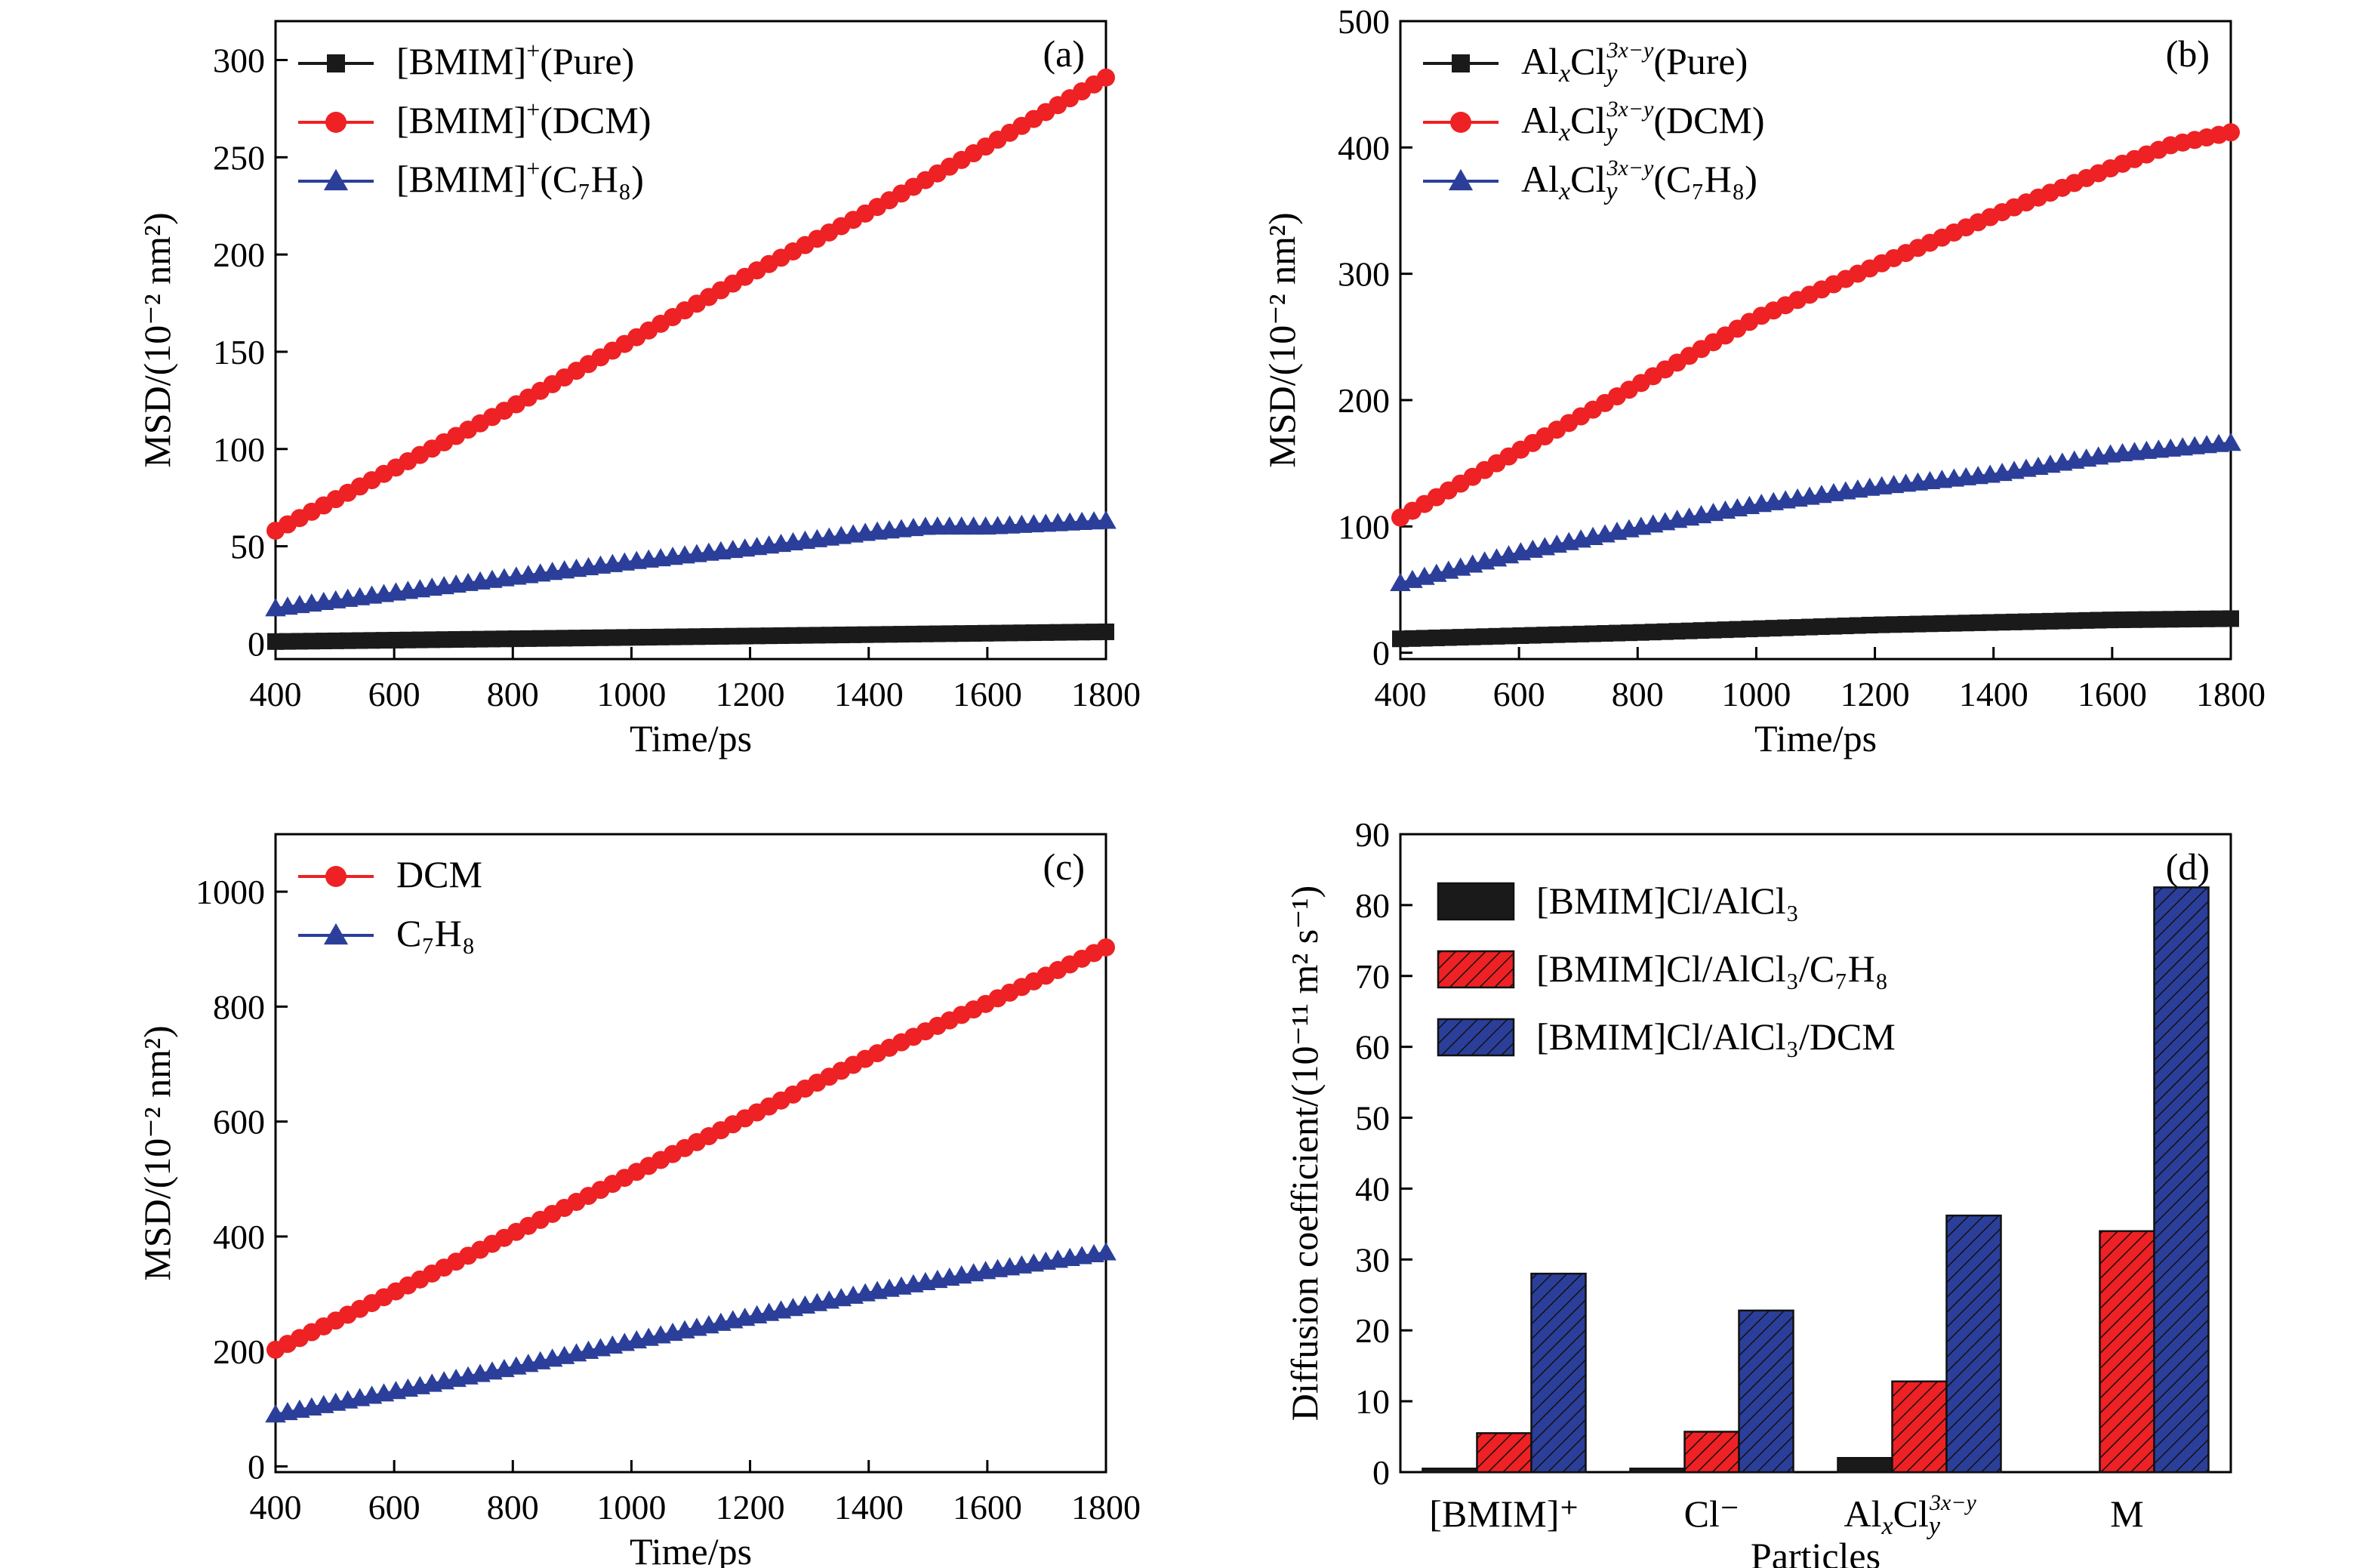 The width and height of the screenshot is (2378, 1568). I want to click on y-tick-label: 80, so click(1372, 905).